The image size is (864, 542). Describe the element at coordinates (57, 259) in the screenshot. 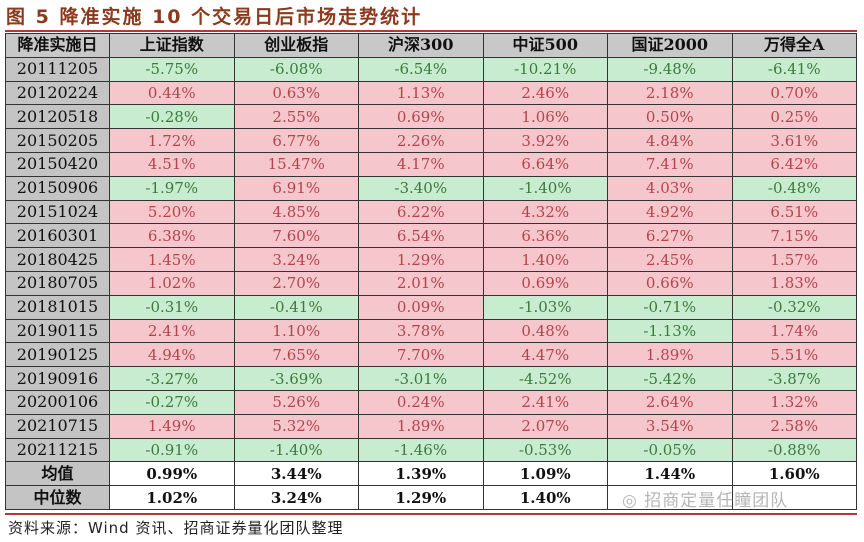

I see `date-cell: 20180425` at that location.